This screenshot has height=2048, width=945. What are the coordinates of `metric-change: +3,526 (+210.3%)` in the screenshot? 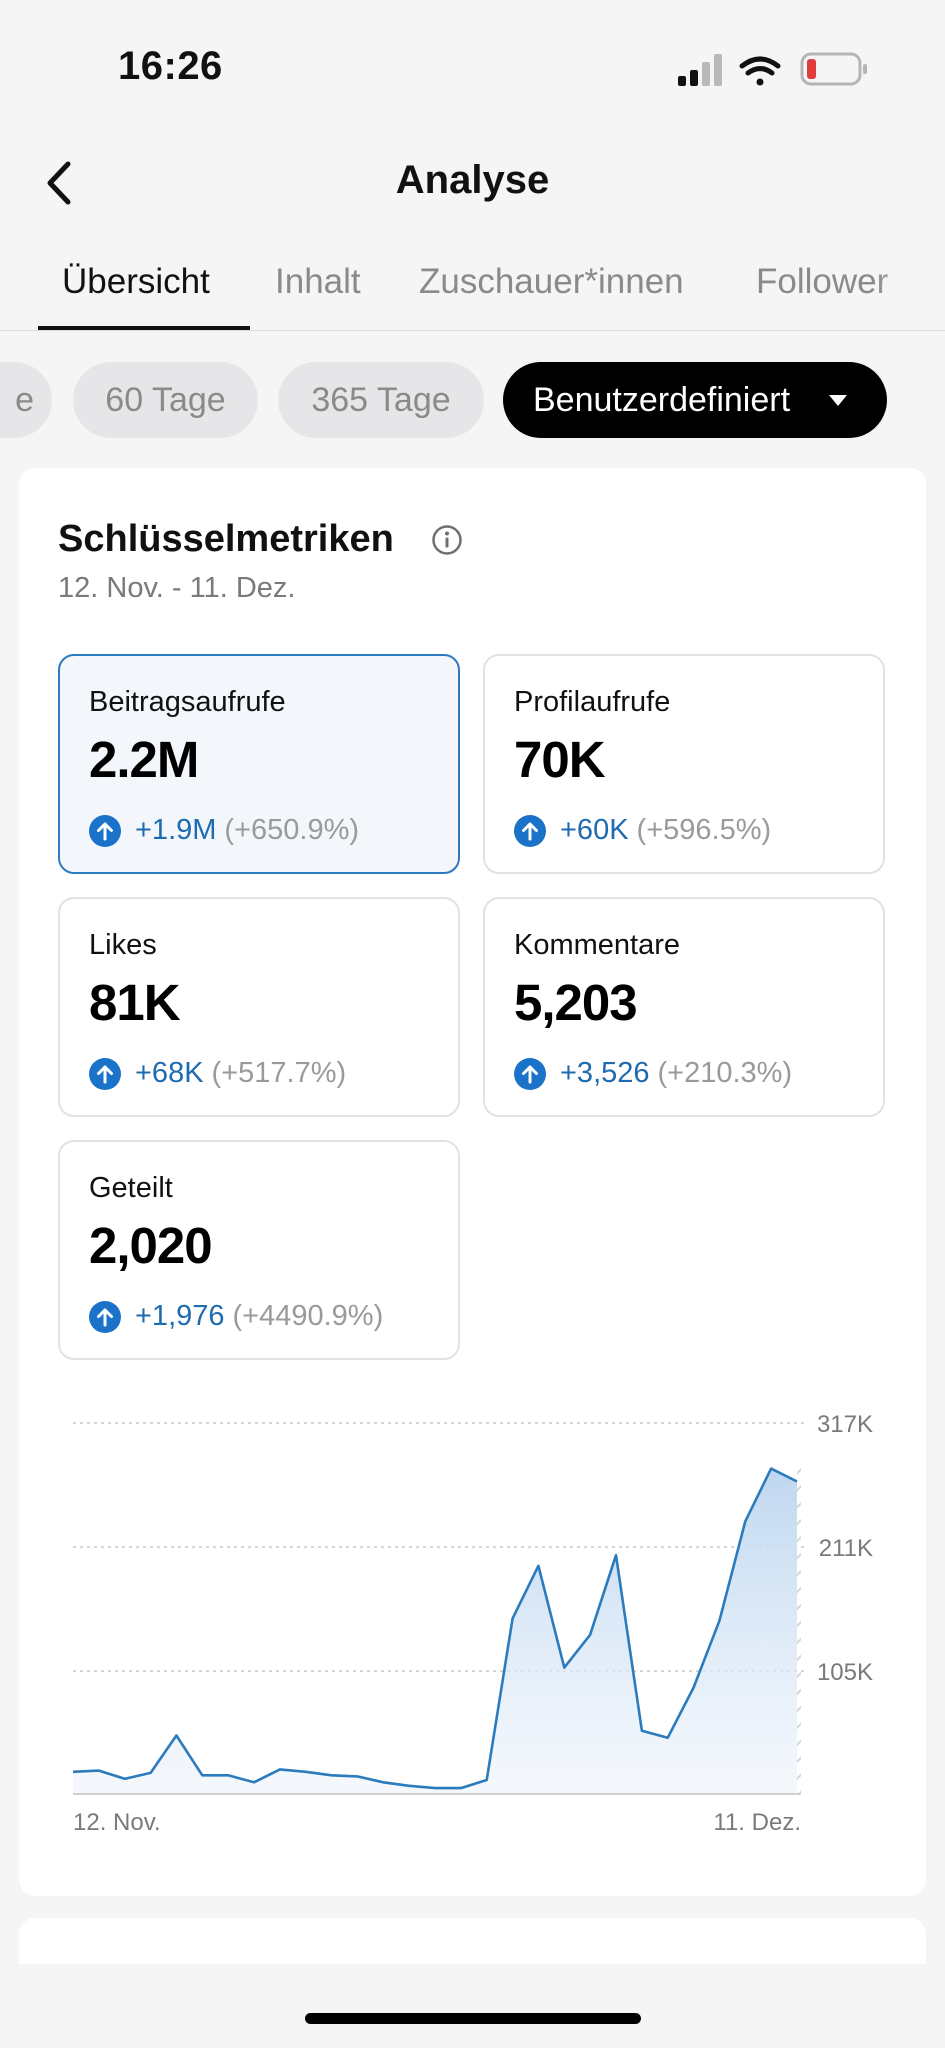 It's located at (653, 1073).